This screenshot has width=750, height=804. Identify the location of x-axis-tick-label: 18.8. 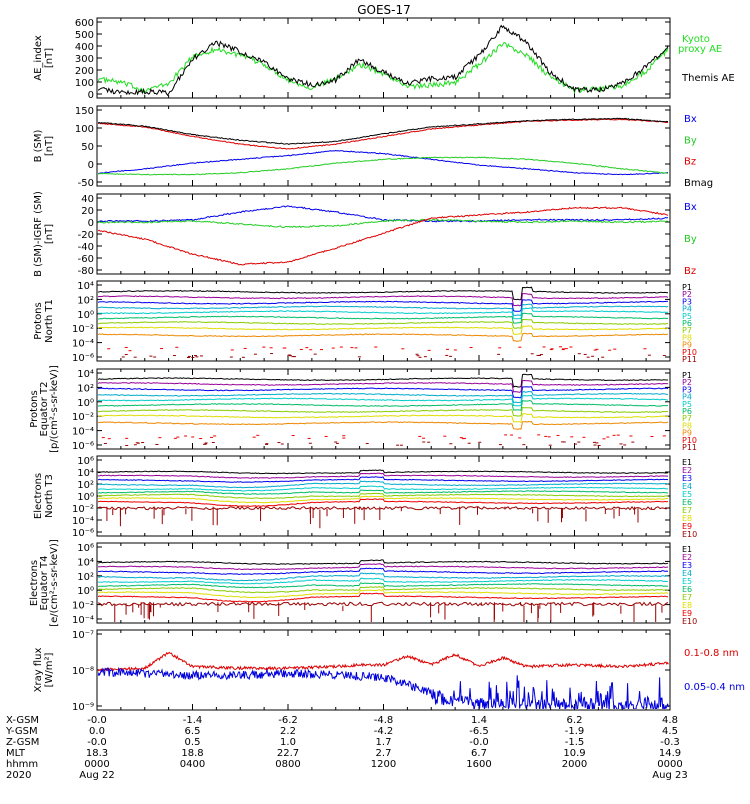
(192, 753).